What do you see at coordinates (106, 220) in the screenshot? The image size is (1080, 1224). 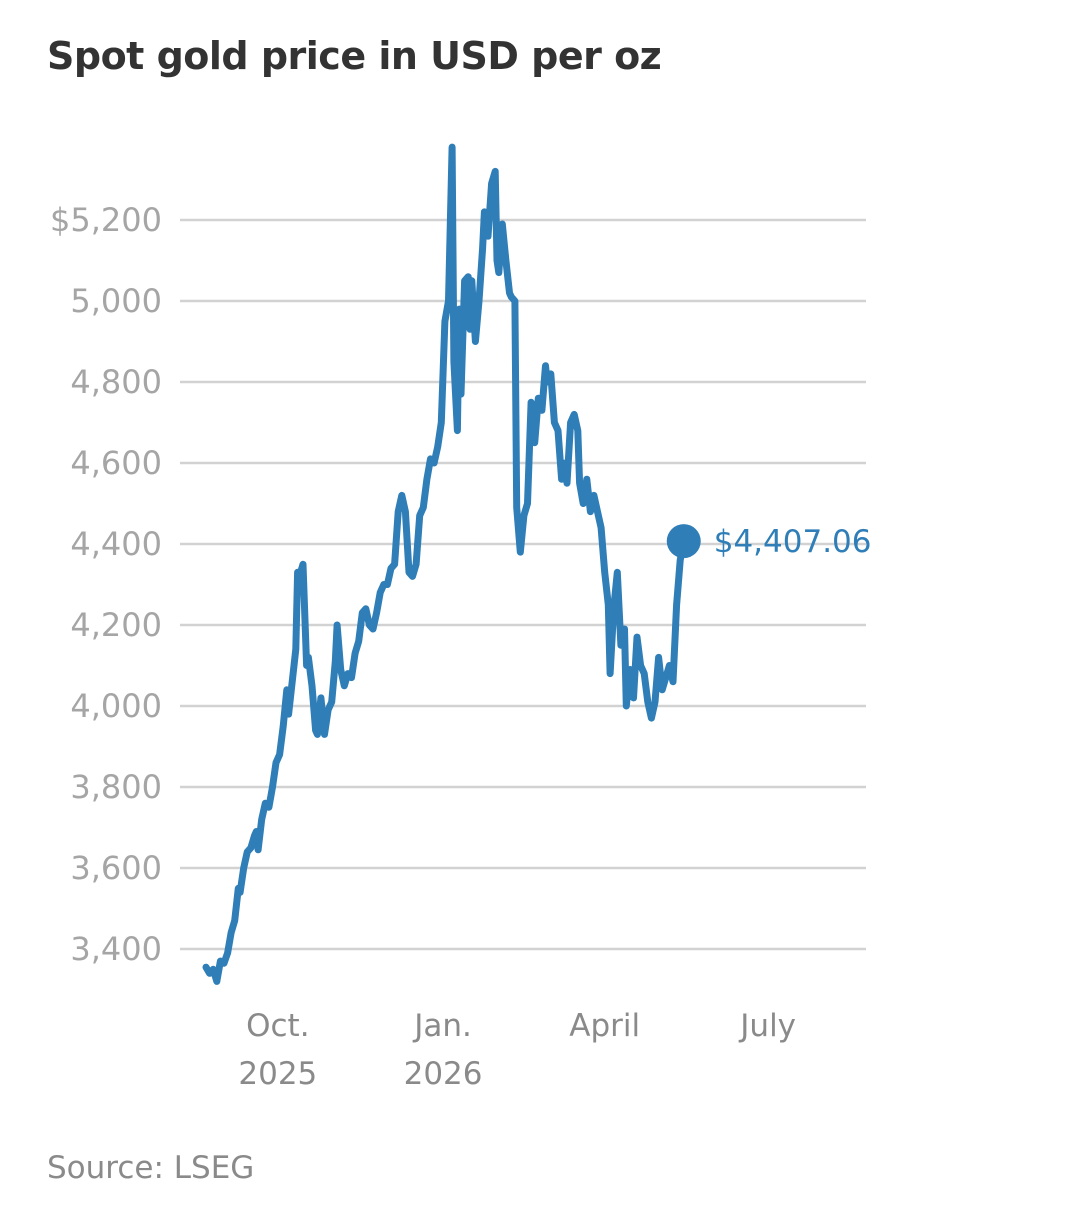 I see `y-tick-label: $5,200` at bounding box center [106, 220].